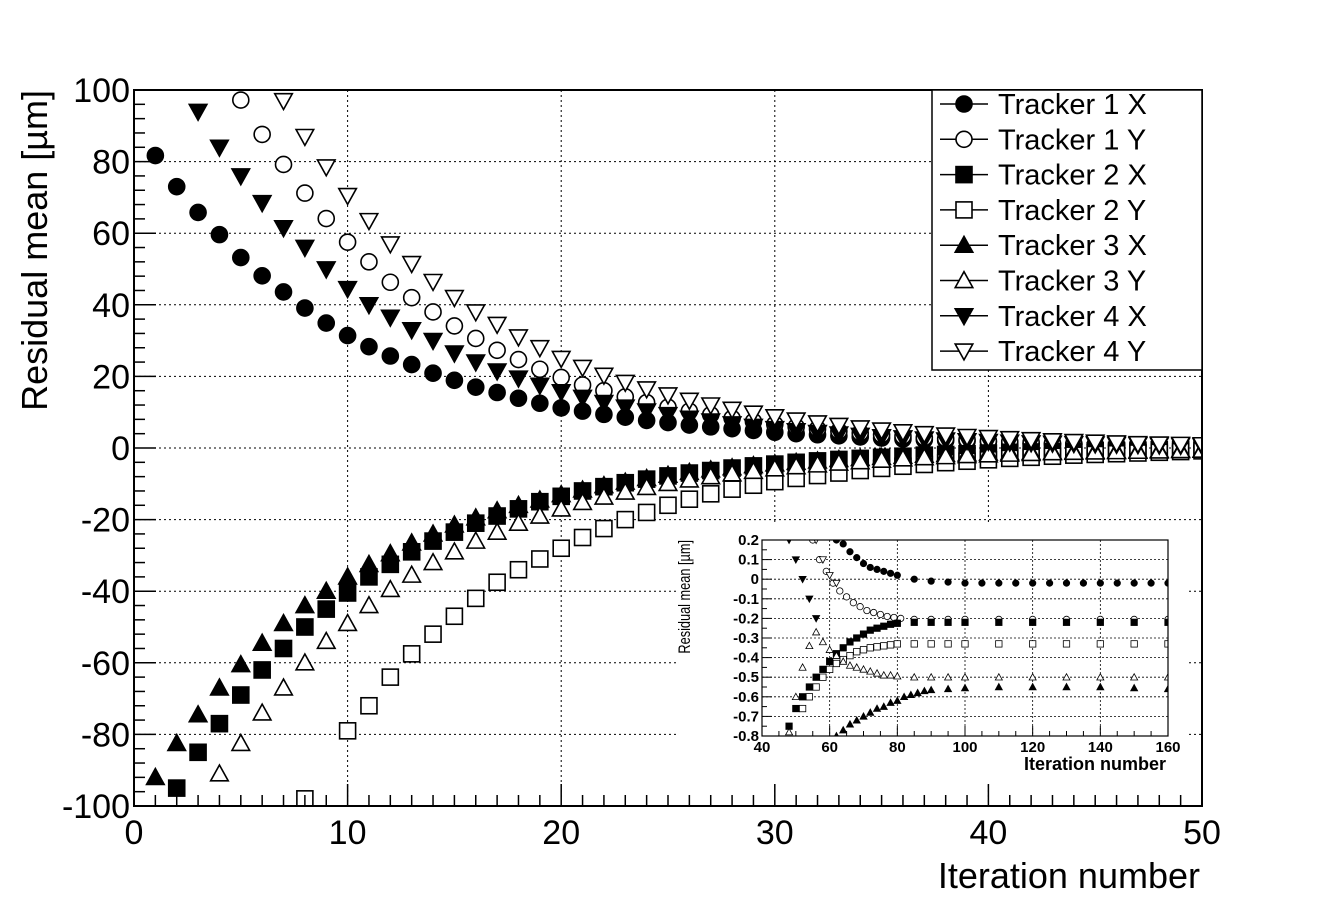  What do you see at coordinates (867, 610) in the screenshot?
I see `inset-point-tracker-1-y` at bounding box center [867, 610].